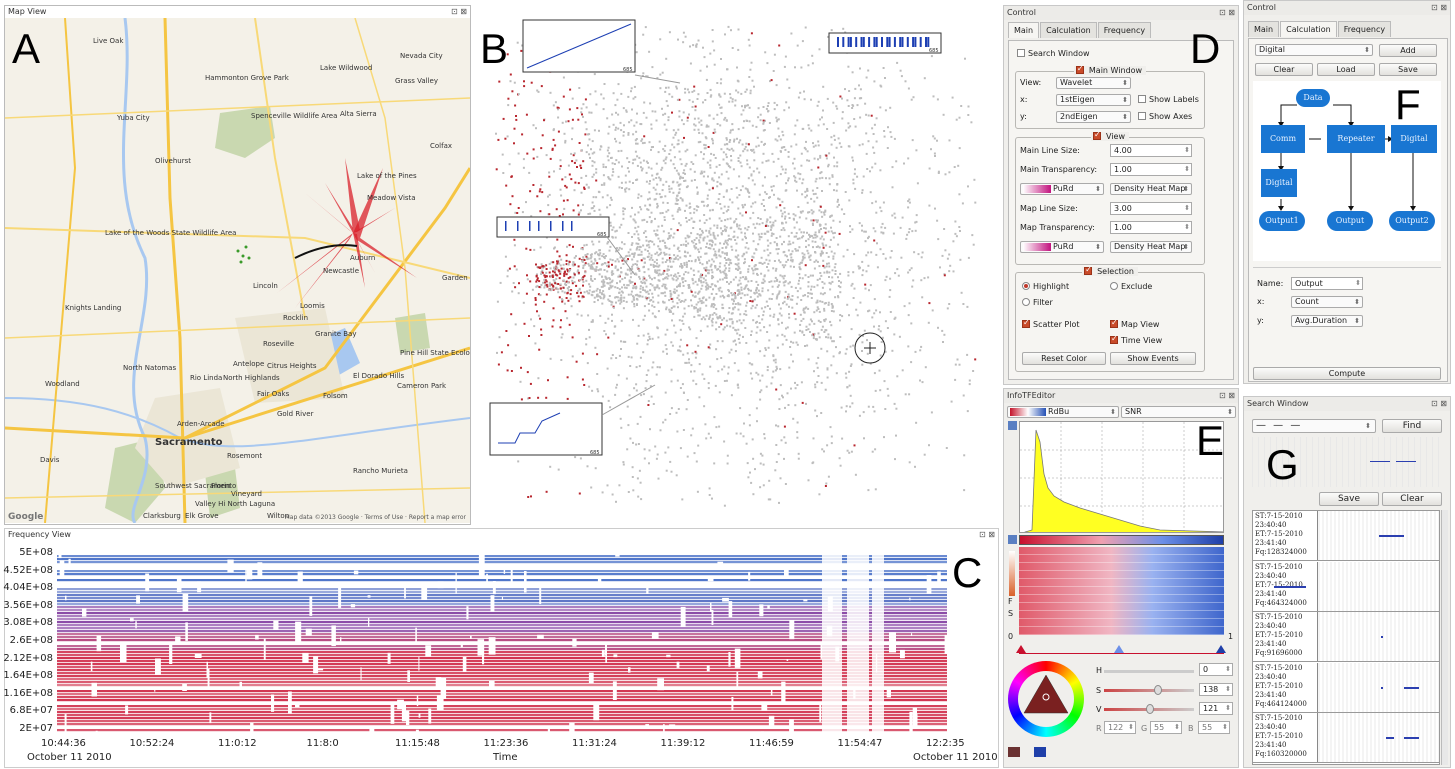 The height and width of the screenshot is (769, 1455). I want to click on node-data: Data, so click(1313, 98).